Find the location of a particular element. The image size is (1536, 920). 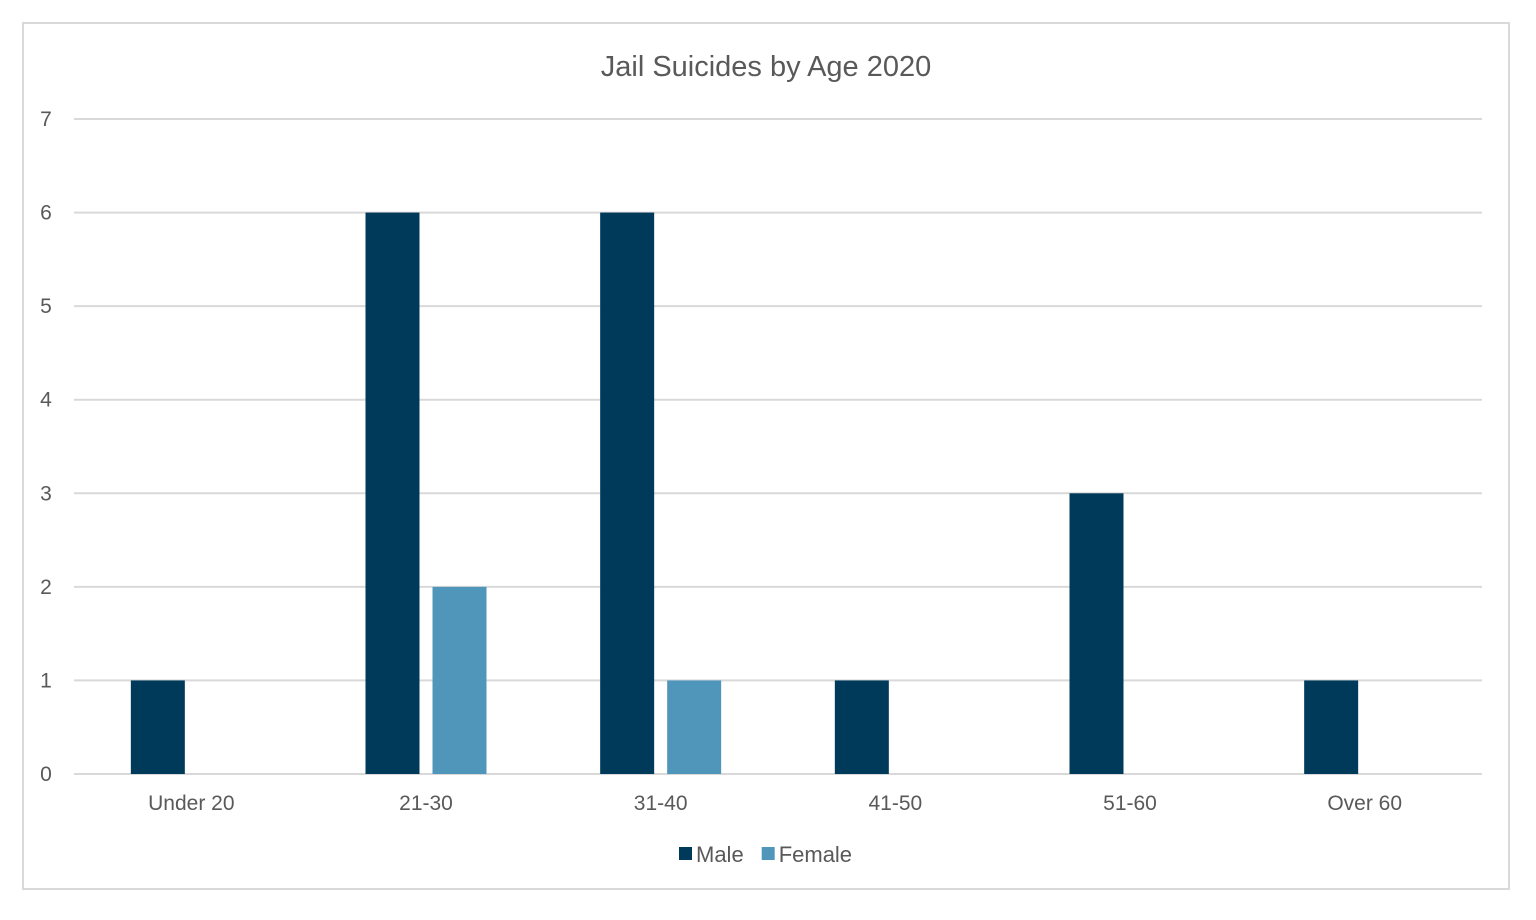

legend: Male Female is located at coordinates (765, 854).